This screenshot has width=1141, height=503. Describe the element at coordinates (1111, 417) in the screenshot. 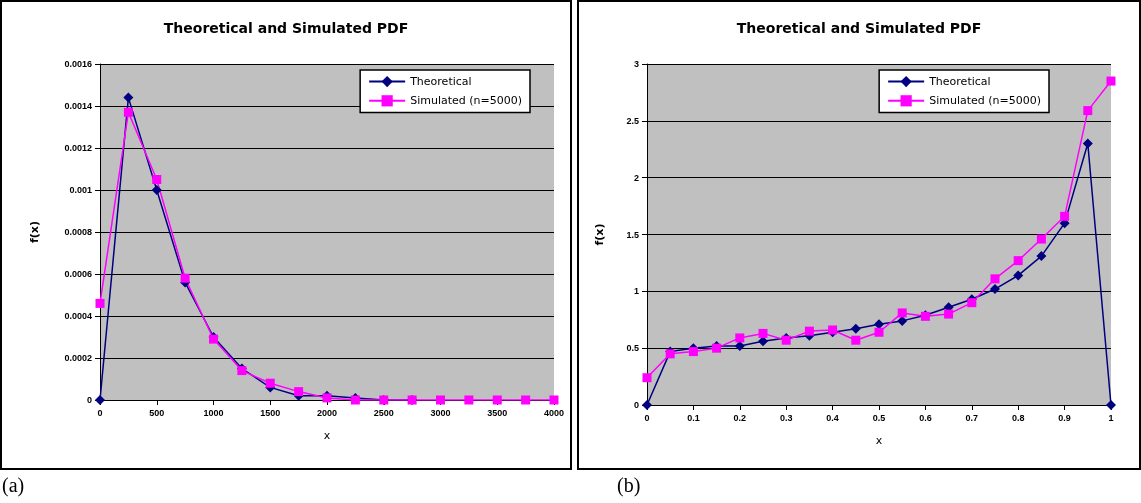

I see `x-tick-label: 1` at that location.